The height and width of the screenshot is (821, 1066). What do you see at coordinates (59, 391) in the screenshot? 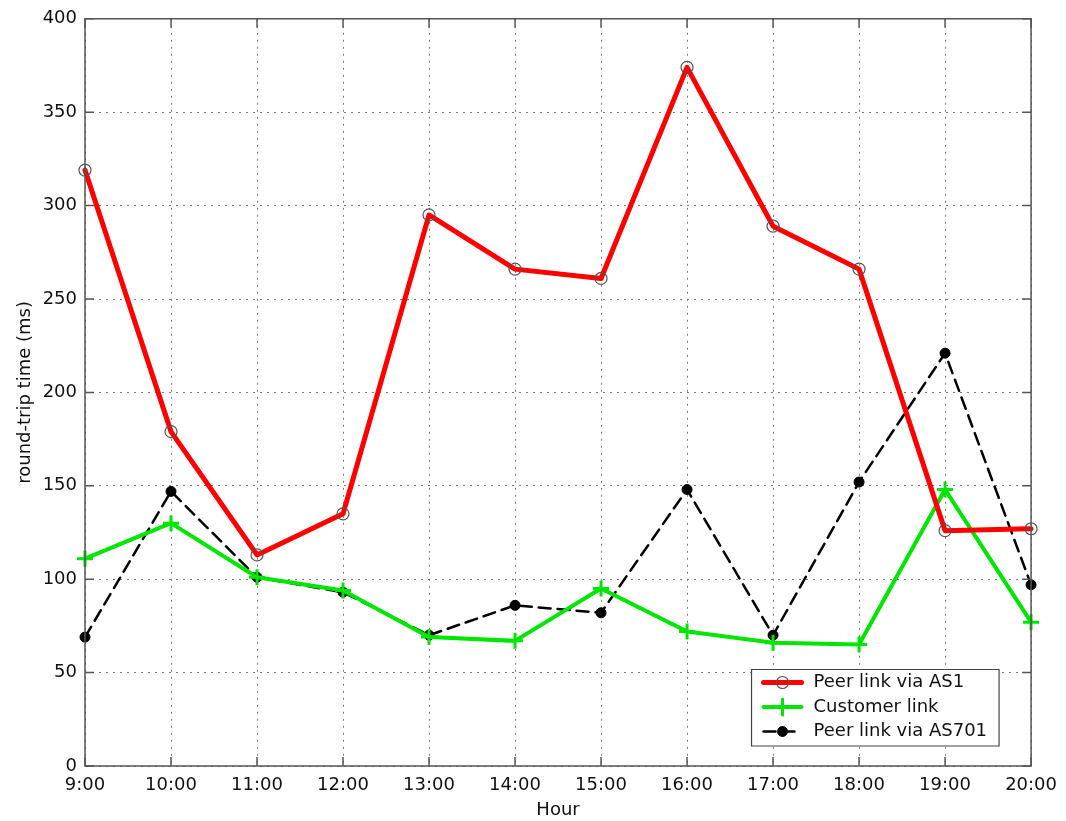
I see `y-tick-label: 200` at bounding box center [59, 391].